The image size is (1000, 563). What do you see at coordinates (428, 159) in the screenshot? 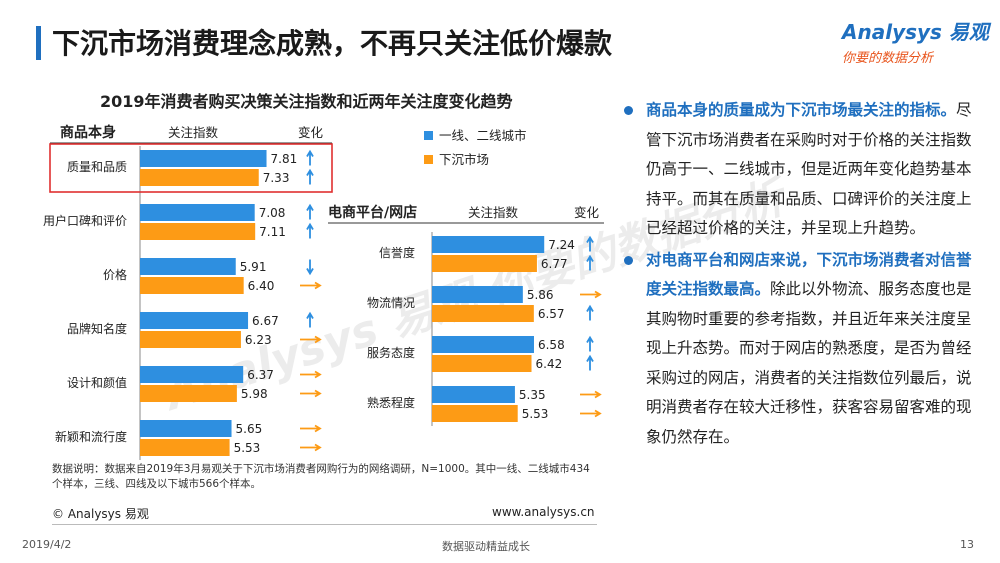
I see `legend-swatch-lower` at bounding box center [428, 159].